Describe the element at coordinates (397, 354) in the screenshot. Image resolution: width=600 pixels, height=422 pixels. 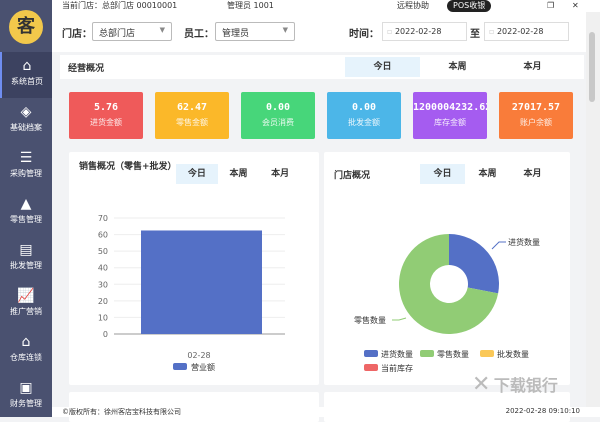
I see `legend-label: 进货数量` at that location.